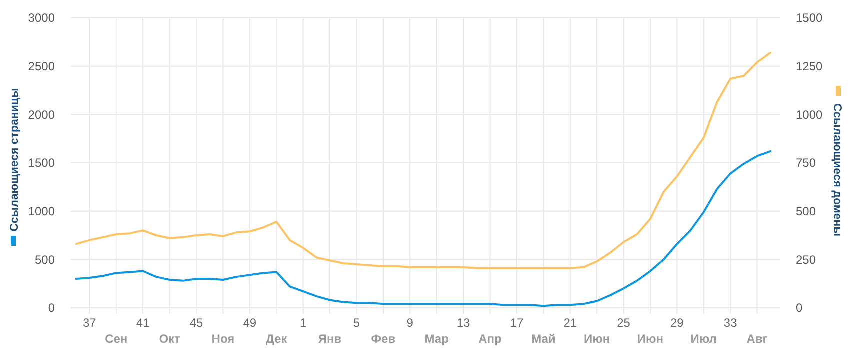  Describe the element at coordinates (806, 211) in the screenshot. I see `y2-tick-label: 500` at that location.